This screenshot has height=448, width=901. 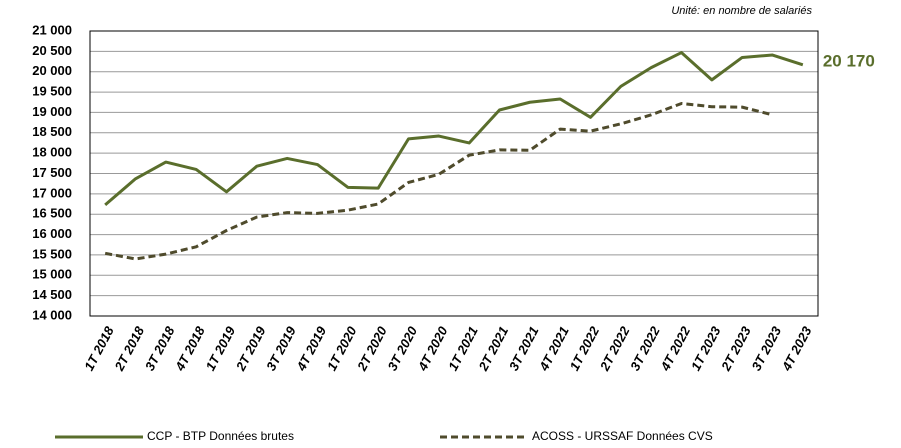 I want to click on y-tick-label: 20 500, so click(x=52, y=50).